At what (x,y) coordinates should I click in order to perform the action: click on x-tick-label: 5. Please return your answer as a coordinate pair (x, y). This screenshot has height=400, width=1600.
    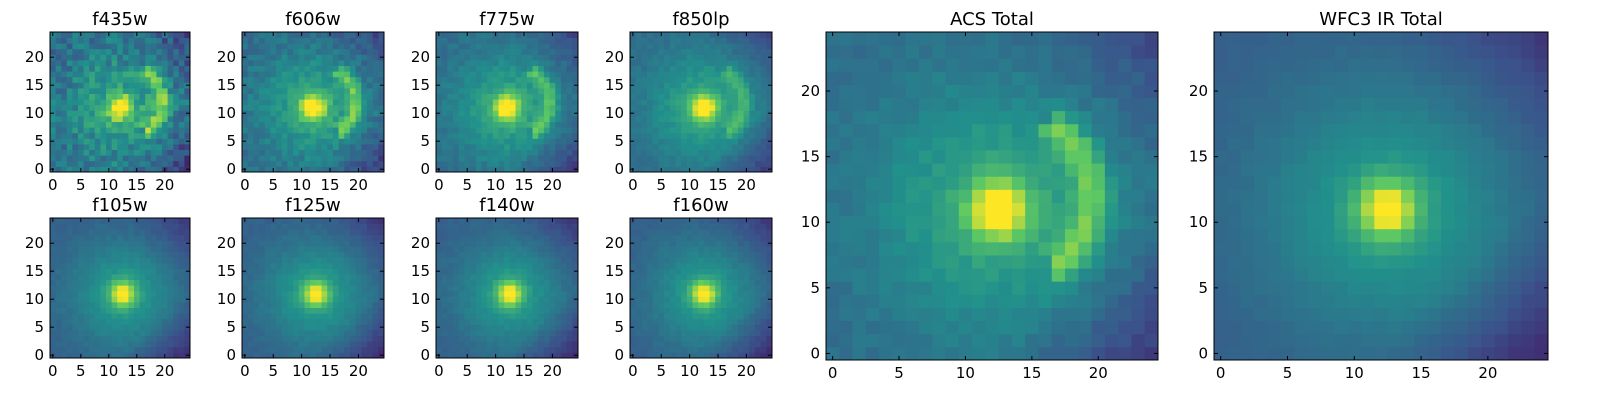
    Looking at the image, I should click on (273, 371).